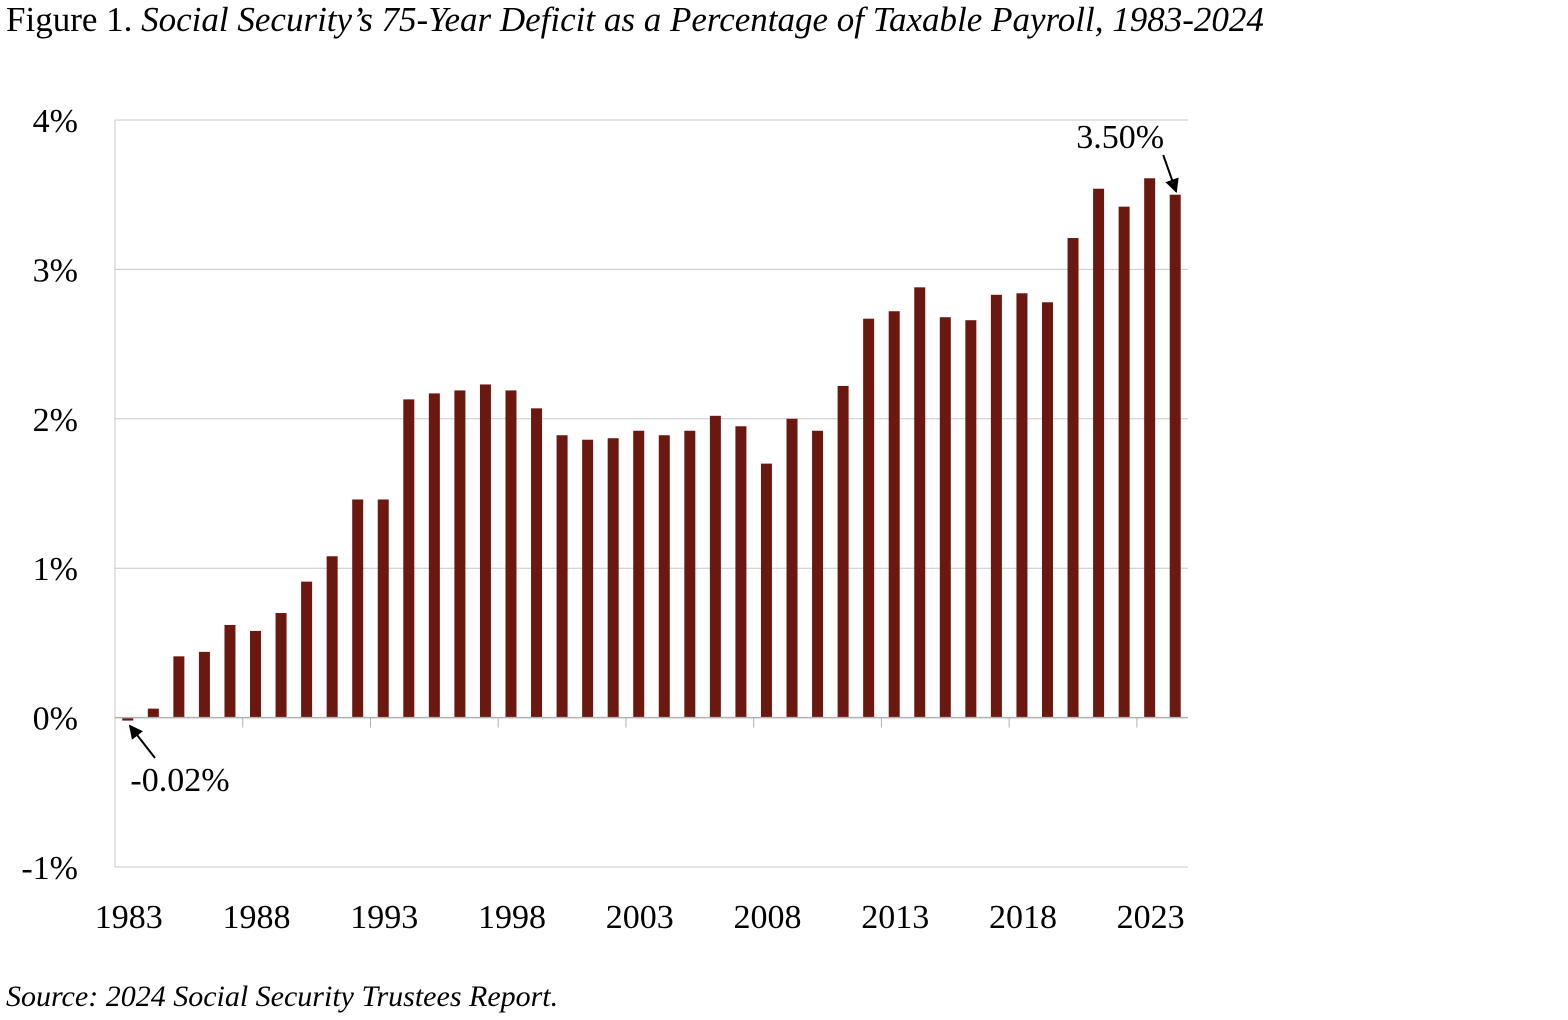 This screenshot has width=1568, height=1020. I want to click on bar-2009, so click(792, 568).